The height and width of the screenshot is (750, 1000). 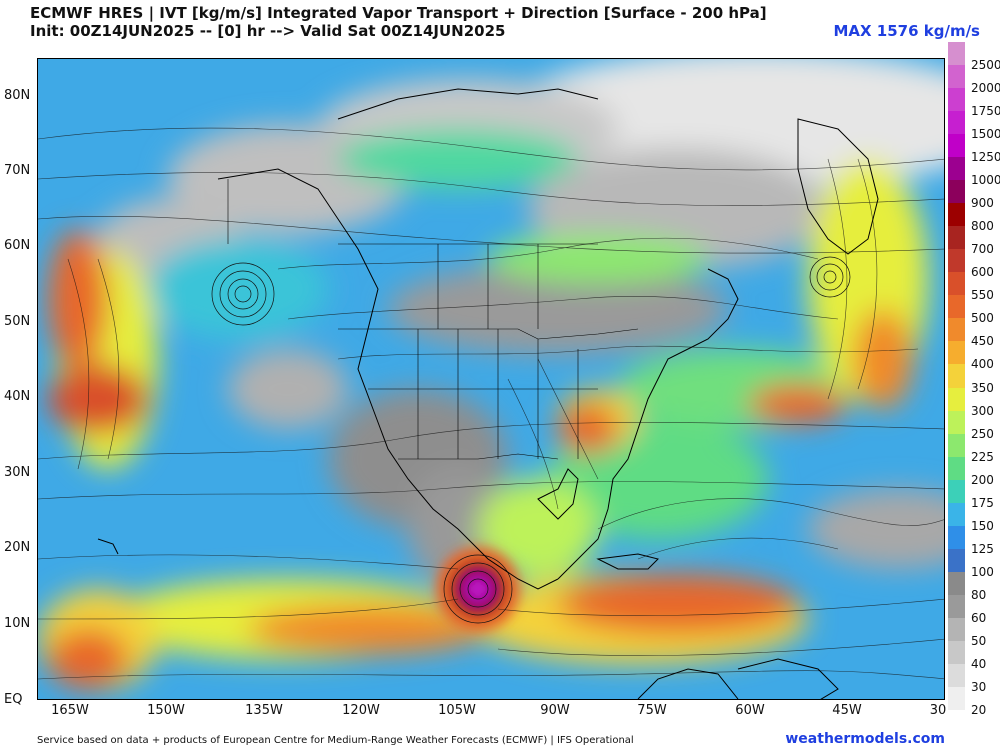 I want to click on lat-label-40n: 40N, so click(x=17, y=396).